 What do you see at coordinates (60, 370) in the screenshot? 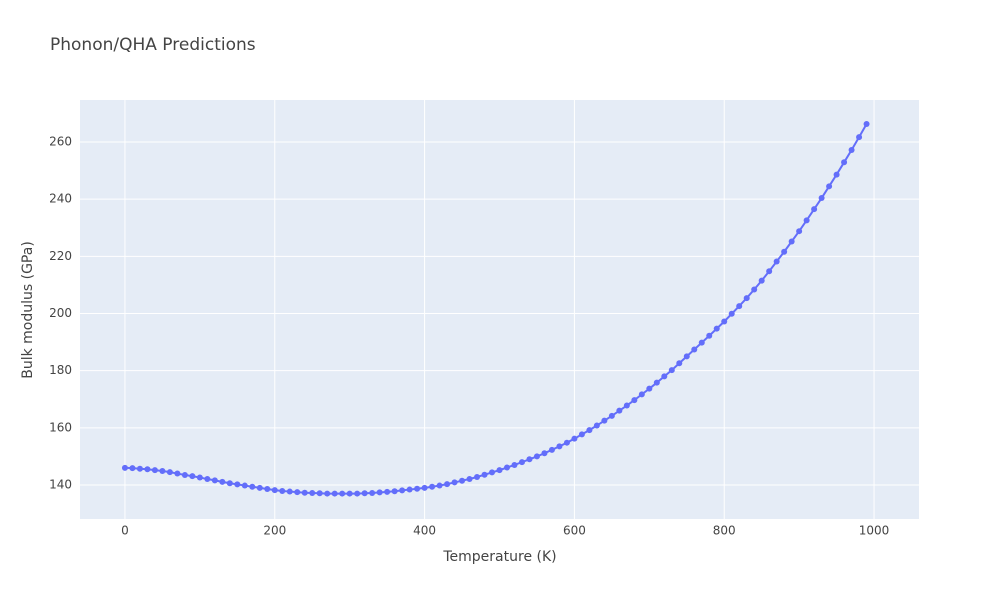
I see `y-tick-label: 180` at bounding box center [60, 370].